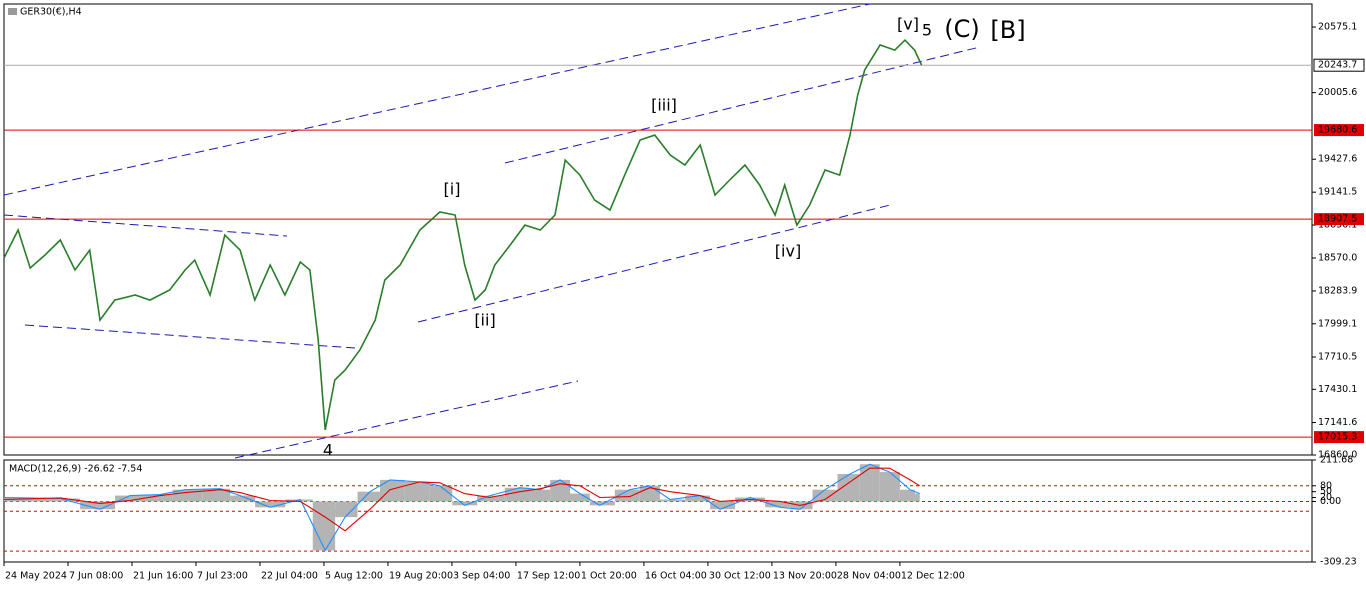  What do you see at coordinates (1337, 290) in the screenshot?
I see `y-tick-label: 18283.9` at bounding box center [1337, 290].